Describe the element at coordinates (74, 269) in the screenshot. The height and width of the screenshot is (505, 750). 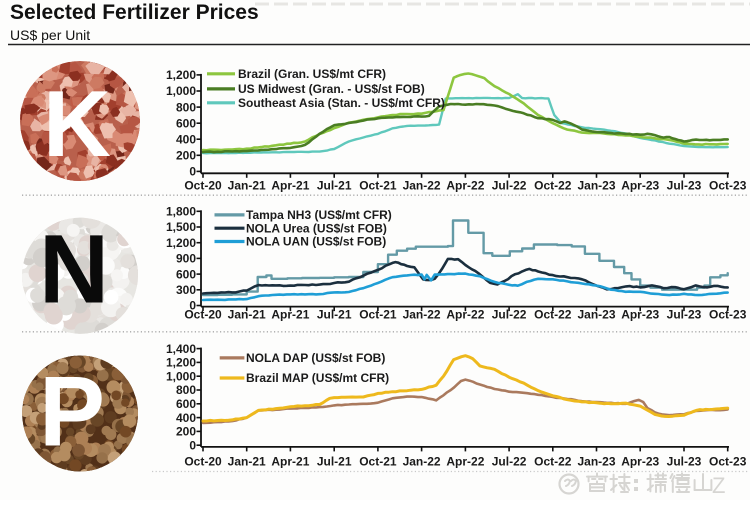
I see `svg-text: N` at that location.